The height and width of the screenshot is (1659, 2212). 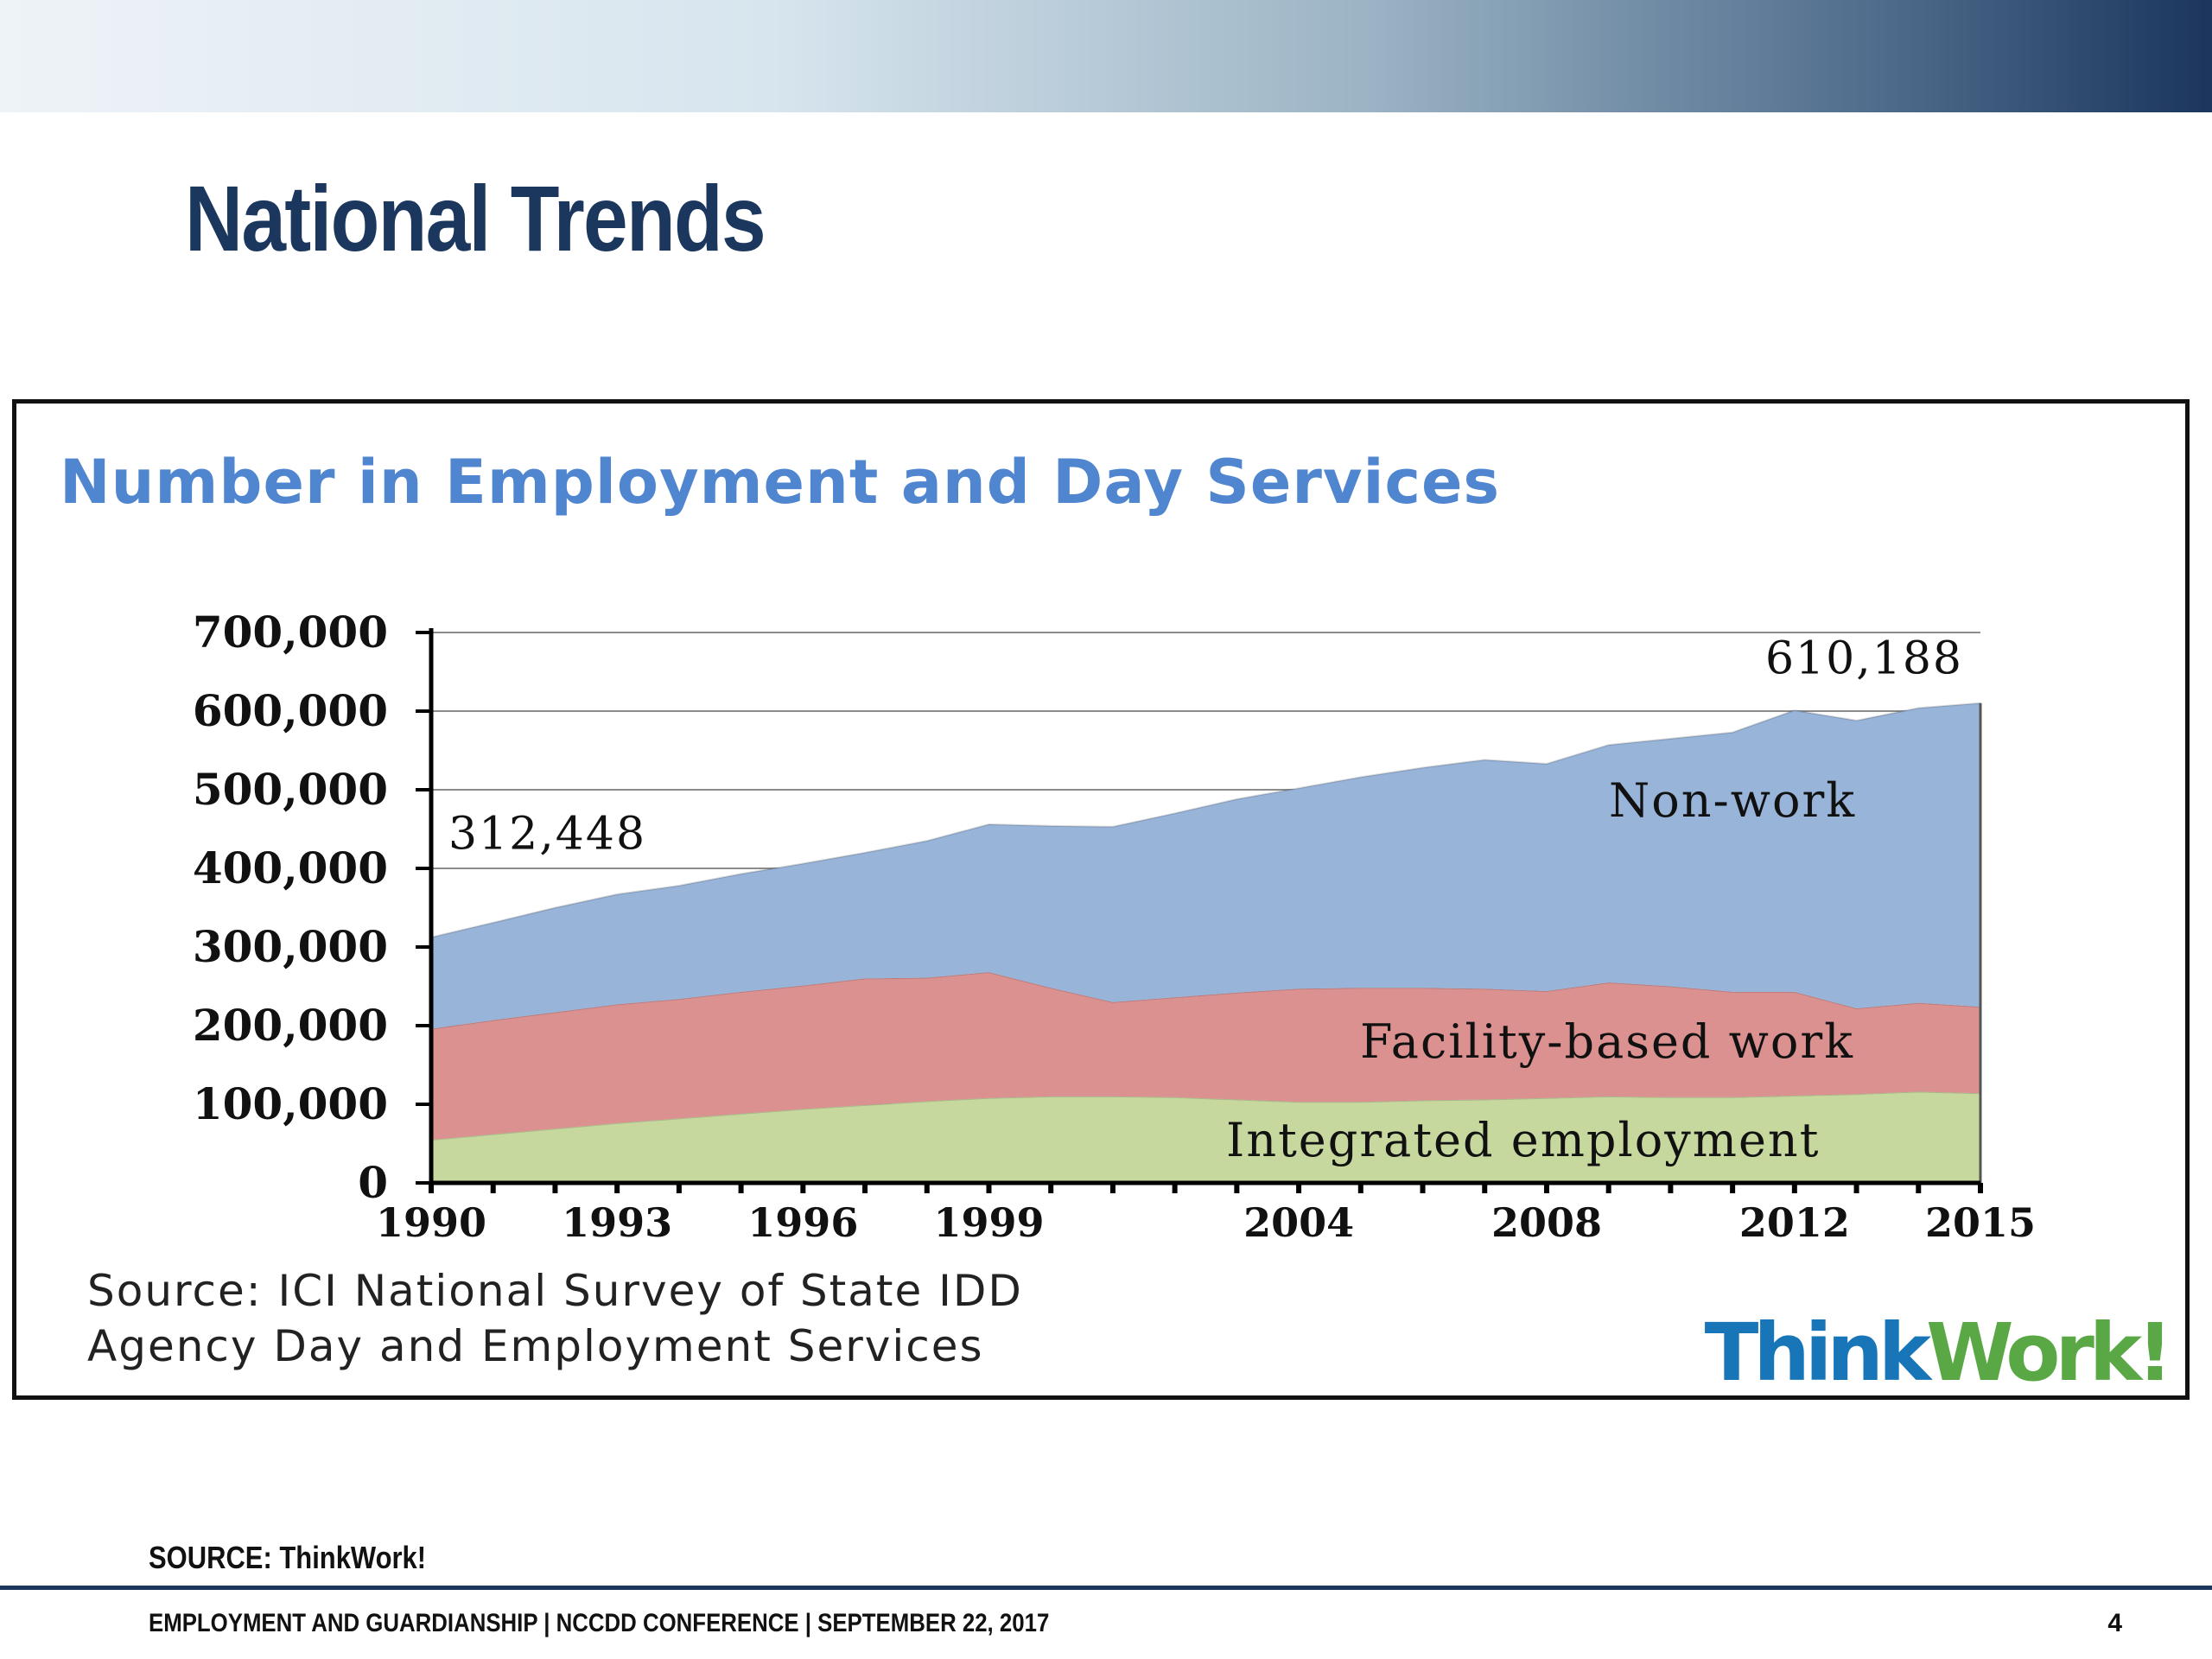 I want to click on x-tick-label: 2015, so click(x=1981, y=1222).